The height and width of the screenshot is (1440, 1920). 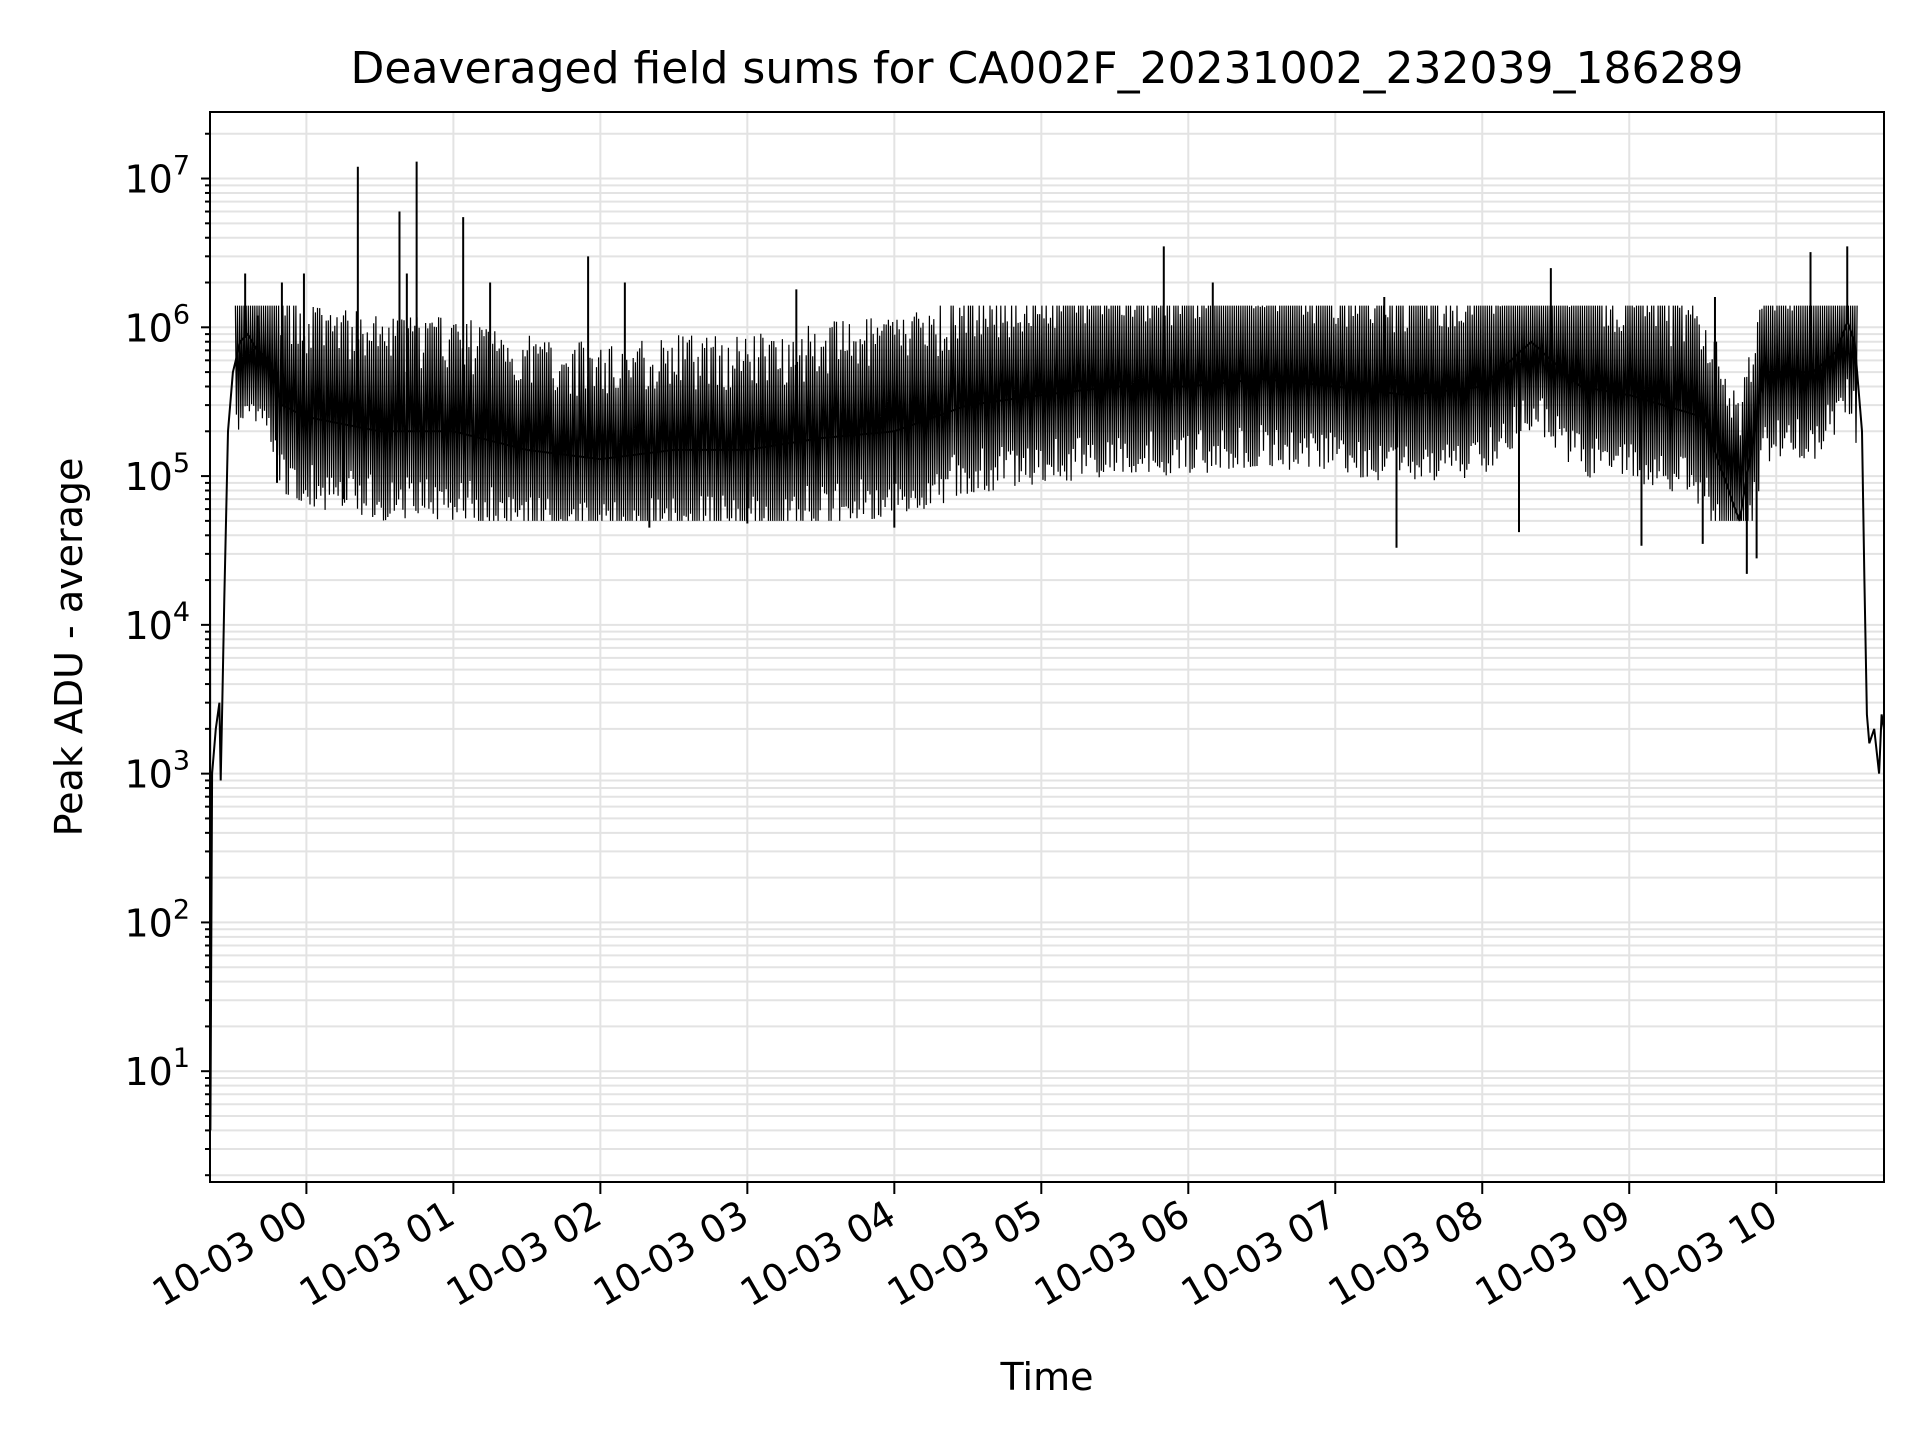 I want to click on series-band, so click(x=1046, y=413).